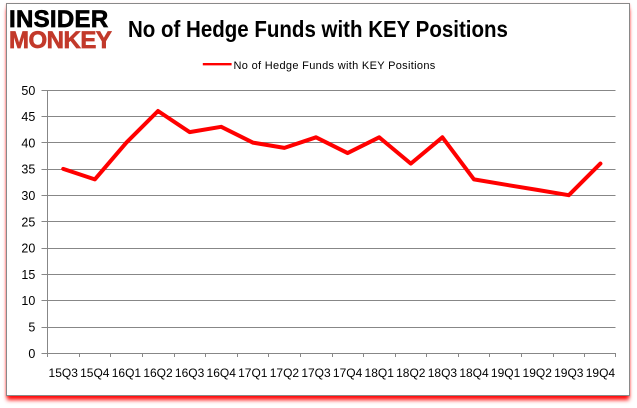 The width and height of the screenshot is (637, 408). Describe the element at coordinates (222, 373) in the screenshot. I see `svg-text: 16Q4` at that location.